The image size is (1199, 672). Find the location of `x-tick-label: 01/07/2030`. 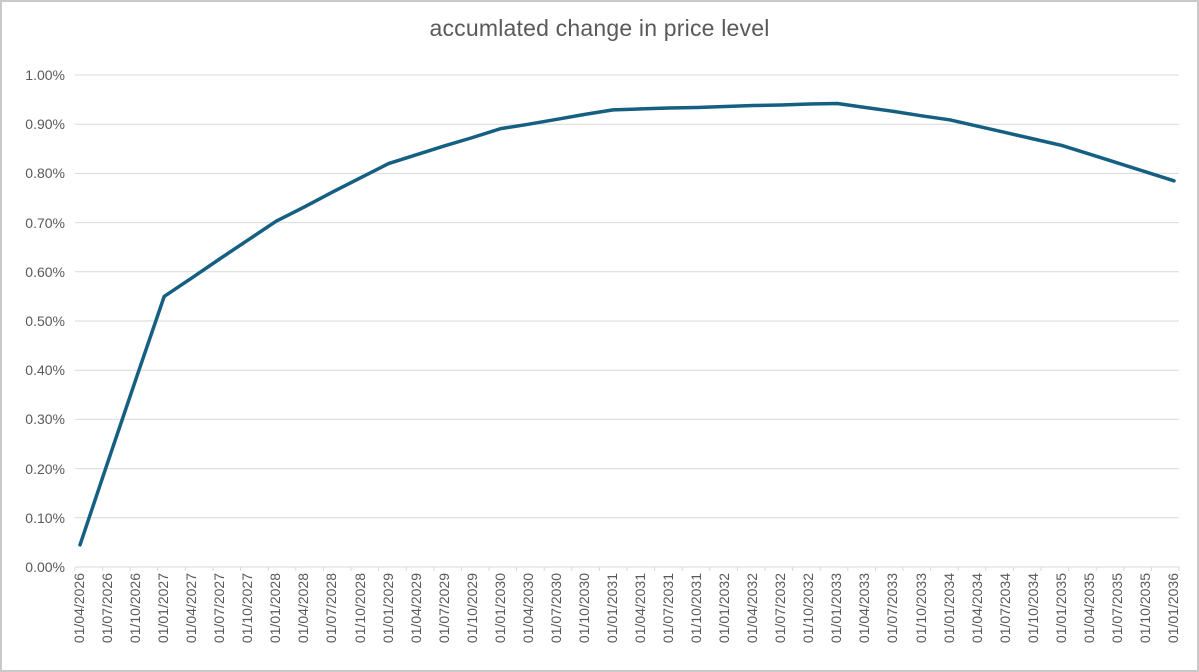

x-tick-label: 01/07/2030 is located at coordinates (555, 608).